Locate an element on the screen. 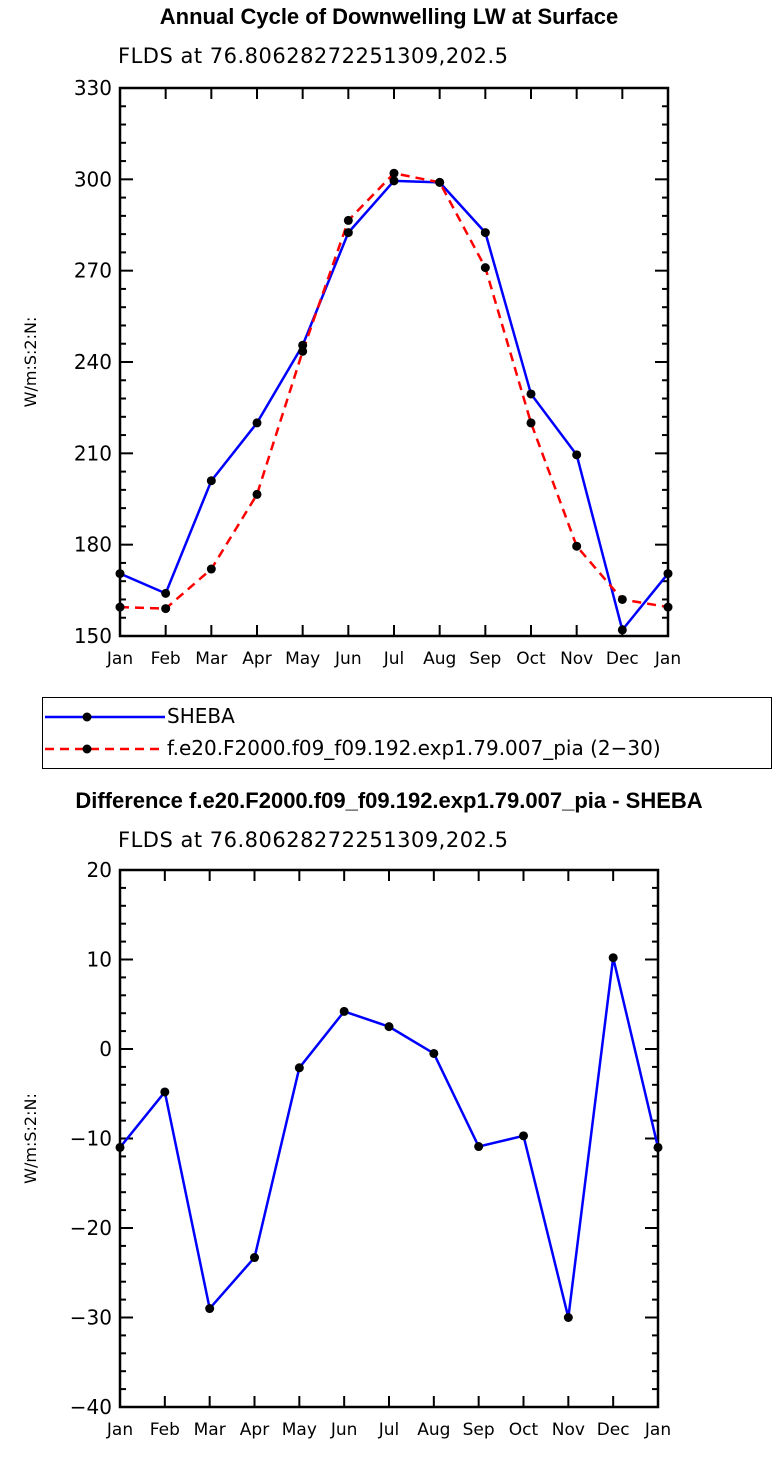 Image resolution: width=778 pixels, height=1458 pixels. chart1-subtitle: FLDS at 76.80628272251309,202.5 is located at coordinates (313, 56).